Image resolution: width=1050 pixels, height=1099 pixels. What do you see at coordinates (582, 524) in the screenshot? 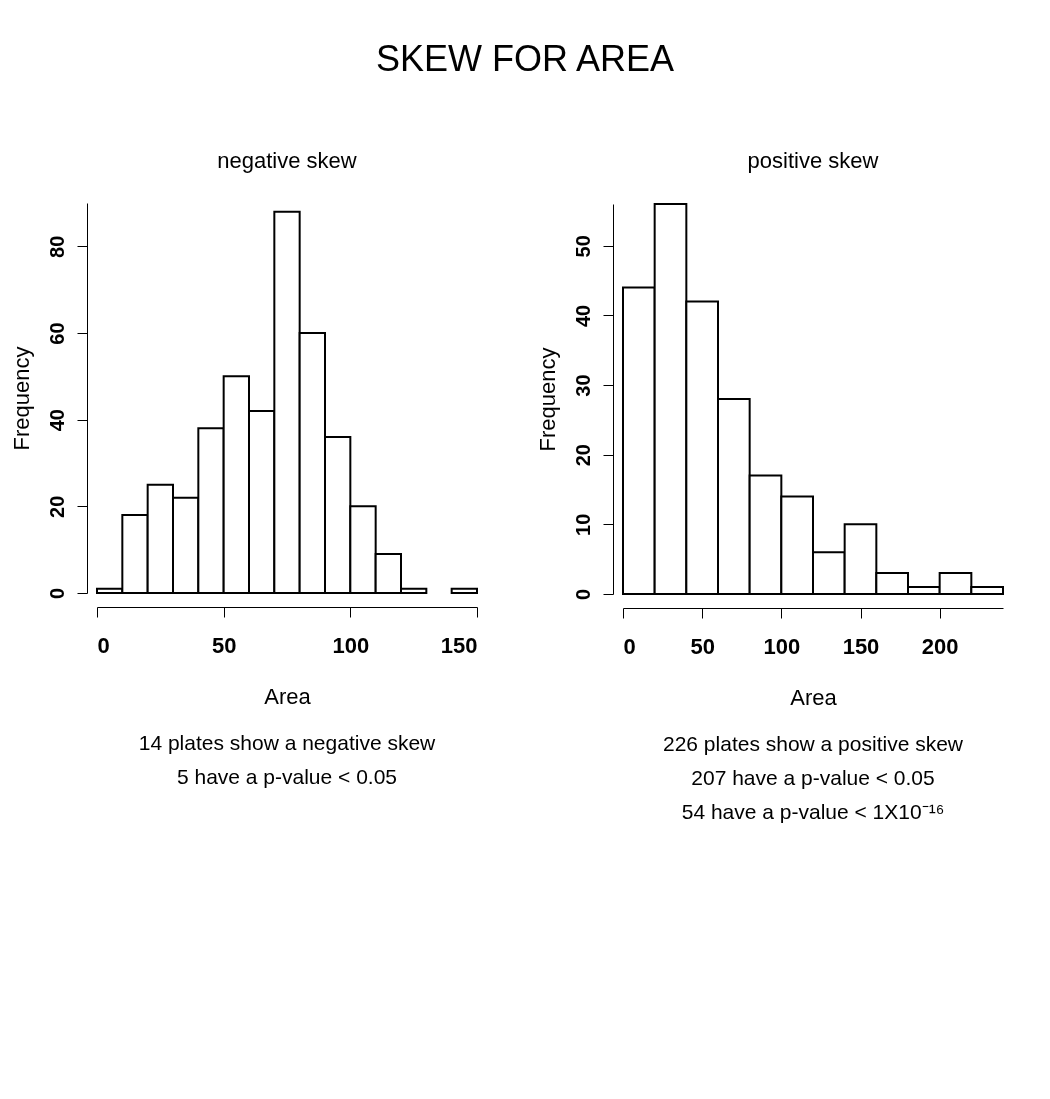
I see `y-tick-label: 10` at bounding box center [582, 524].